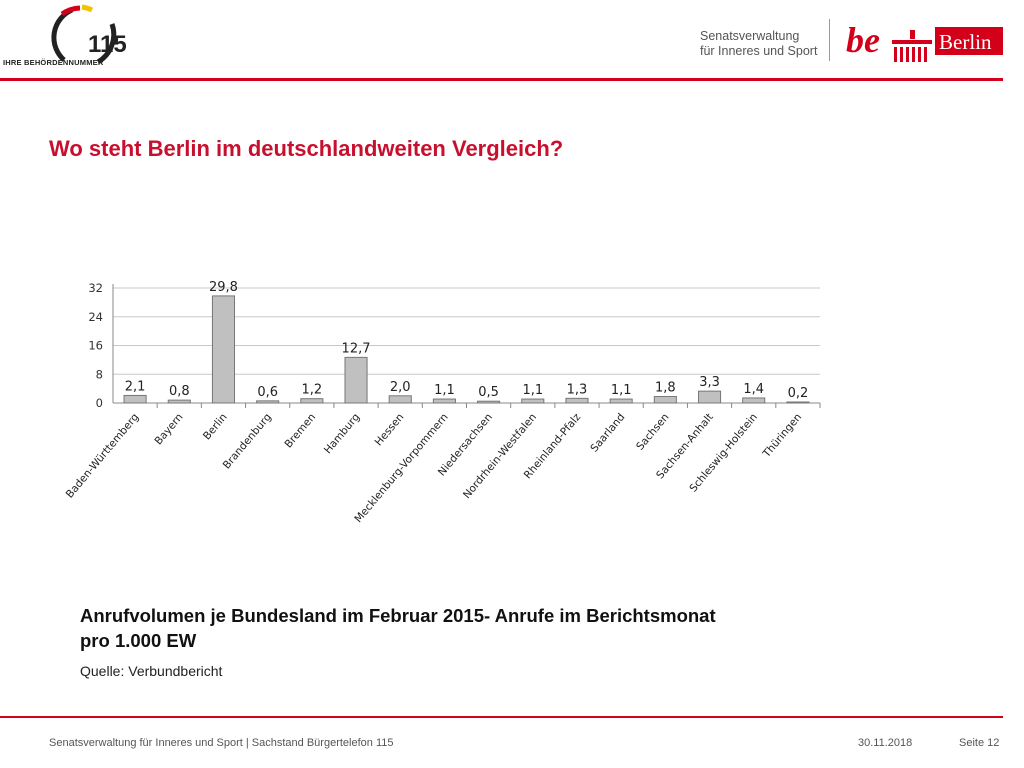  What do you see at coordinates (500, 456) in the screenshot?
I see `x-tick-label: Nordrhein-Westfalen` at bounding box center [500, 456].